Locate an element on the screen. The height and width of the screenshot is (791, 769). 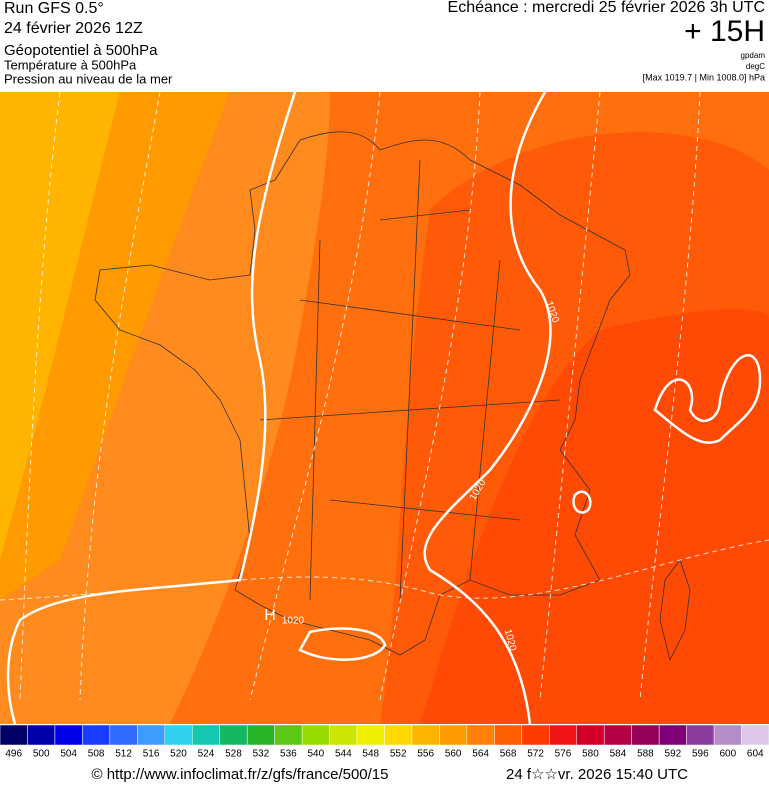
colorbar-label: 512 is located at coordinates (123, 754).